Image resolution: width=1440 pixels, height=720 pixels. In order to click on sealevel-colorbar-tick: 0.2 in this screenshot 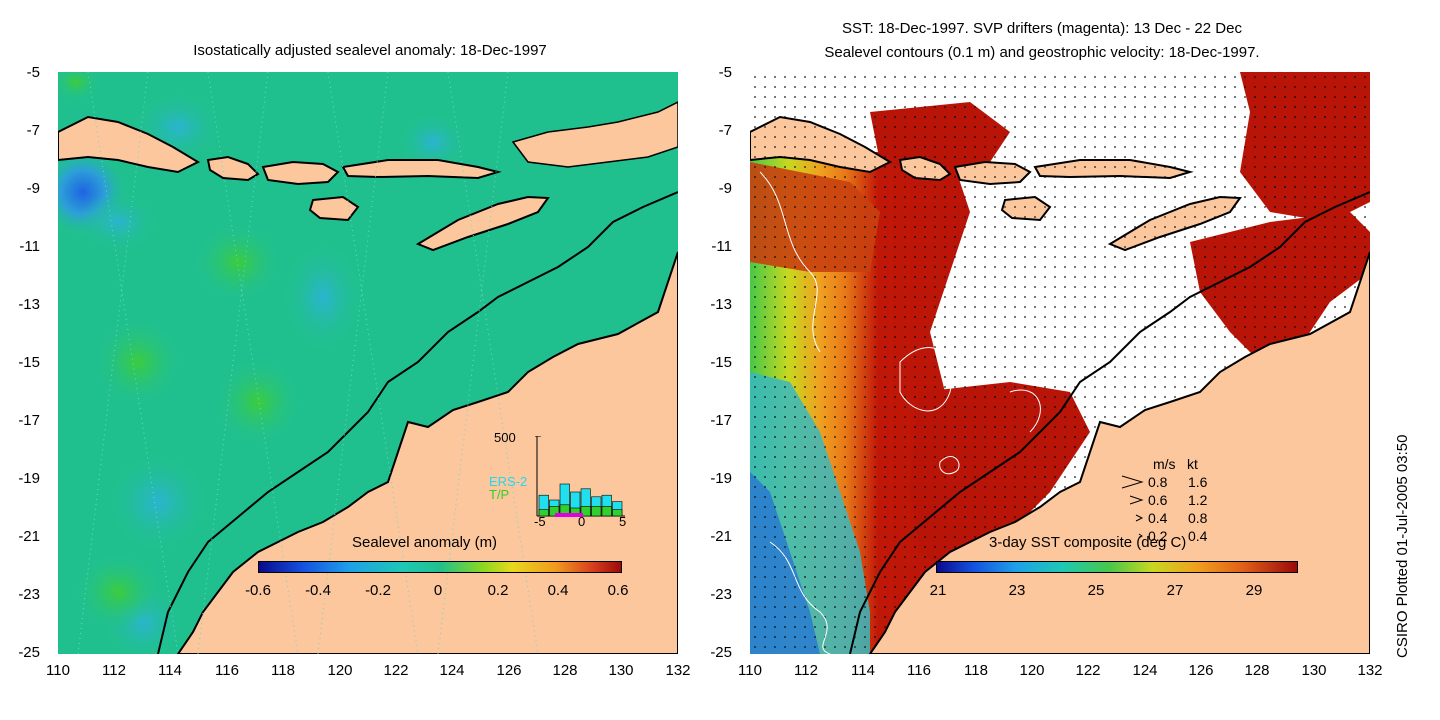, I will do `click(498, 590)`.